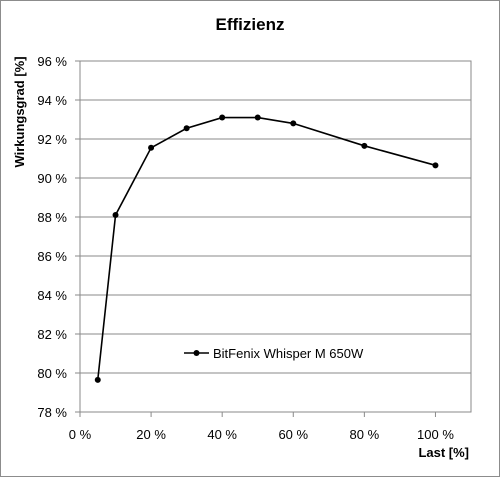  I want to click on y-axis-title: Wirkungsgrad [%], so click(19, 111).